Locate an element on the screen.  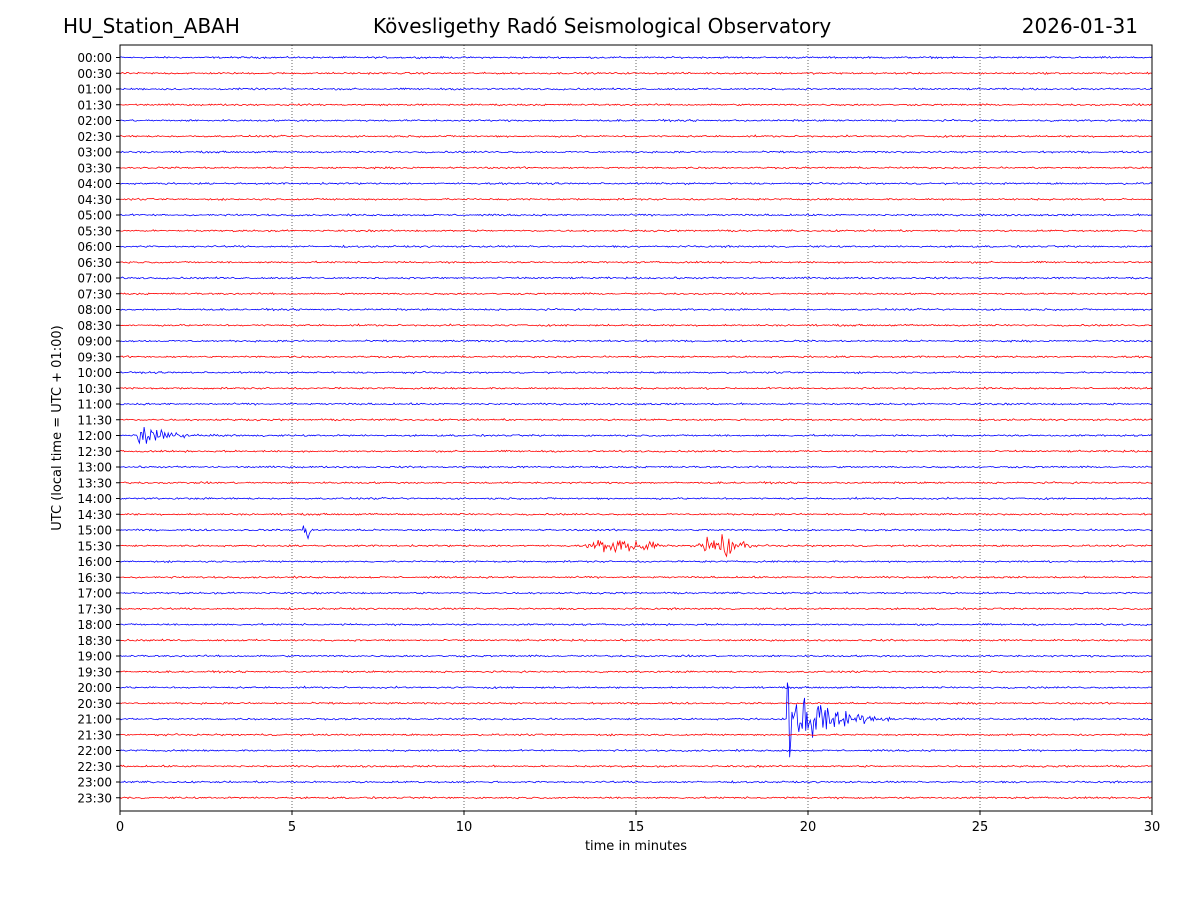
y-tick-label: 21:30 is located at coordinates (94, 735).